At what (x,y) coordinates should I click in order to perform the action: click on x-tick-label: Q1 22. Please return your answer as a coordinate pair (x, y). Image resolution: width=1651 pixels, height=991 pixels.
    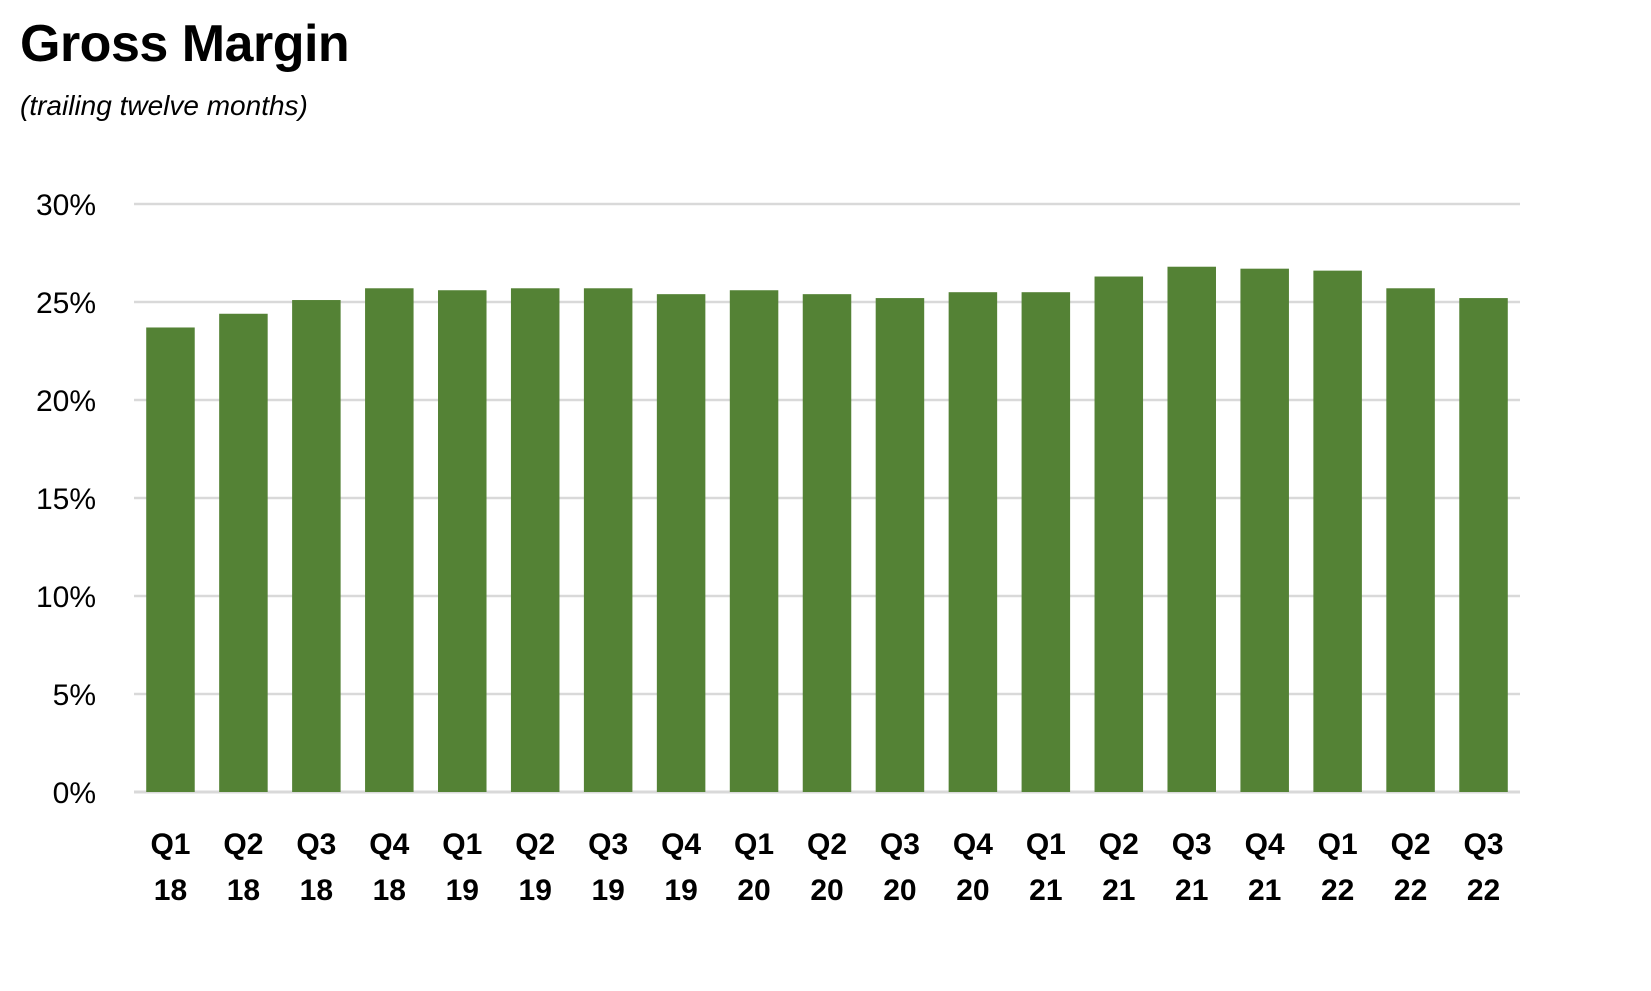
    Looking at the image, I should click on (1338, 867).